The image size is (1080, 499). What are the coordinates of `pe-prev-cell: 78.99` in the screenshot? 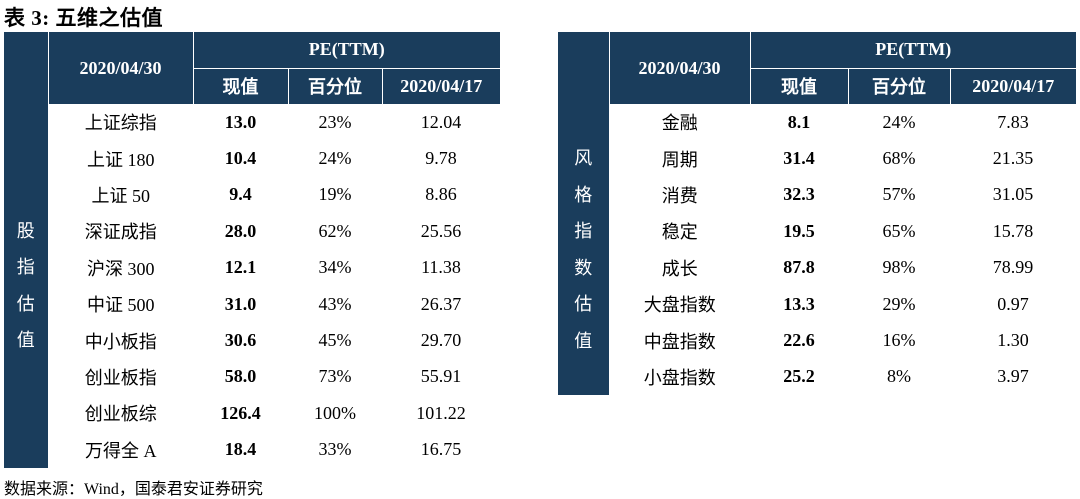 It's located at (1013, 267).